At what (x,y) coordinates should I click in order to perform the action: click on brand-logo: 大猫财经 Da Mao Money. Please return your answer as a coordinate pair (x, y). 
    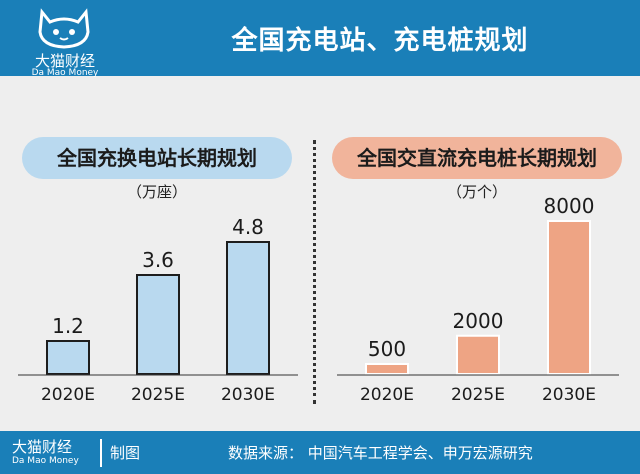
    Looking at the image, I should click on (70, 42).